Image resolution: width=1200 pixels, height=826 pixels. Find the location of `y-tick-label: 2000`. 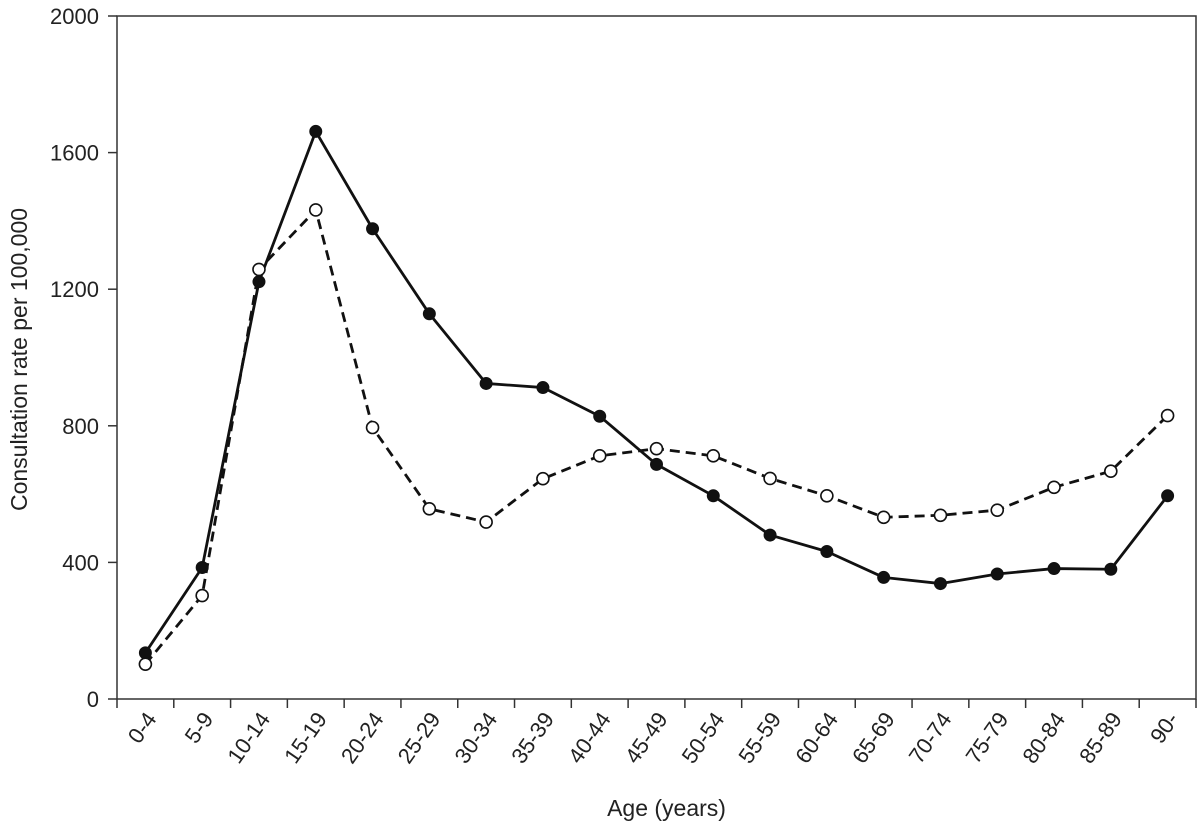

y-tick-label: 2000 is located at coordinates (74, 16).